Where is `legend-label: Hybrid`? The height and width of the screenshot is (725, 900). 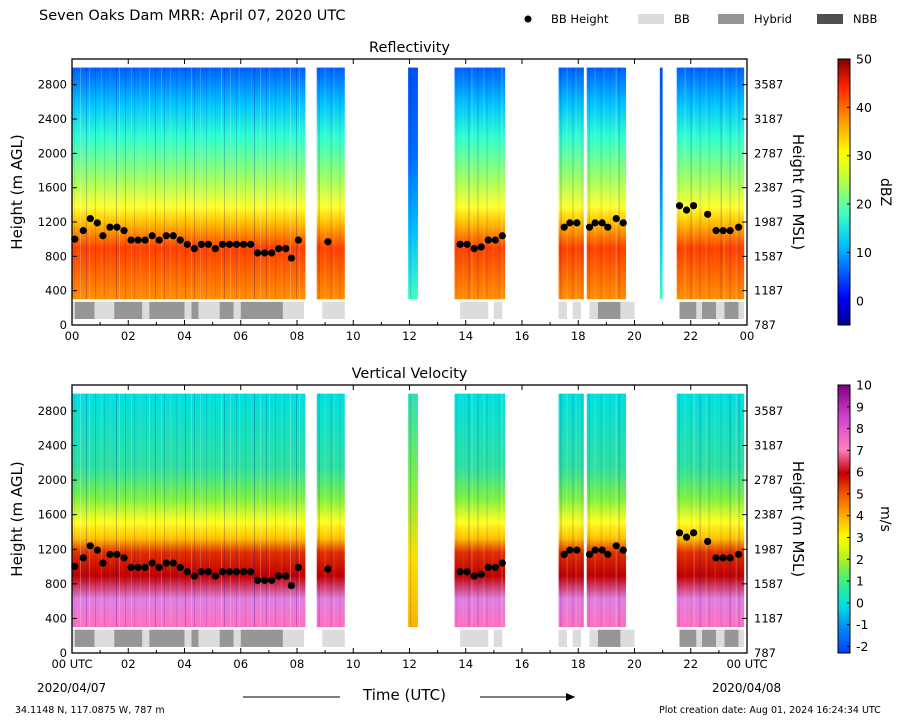 legend-label: Hybrid is located at coordinates (773, 19).